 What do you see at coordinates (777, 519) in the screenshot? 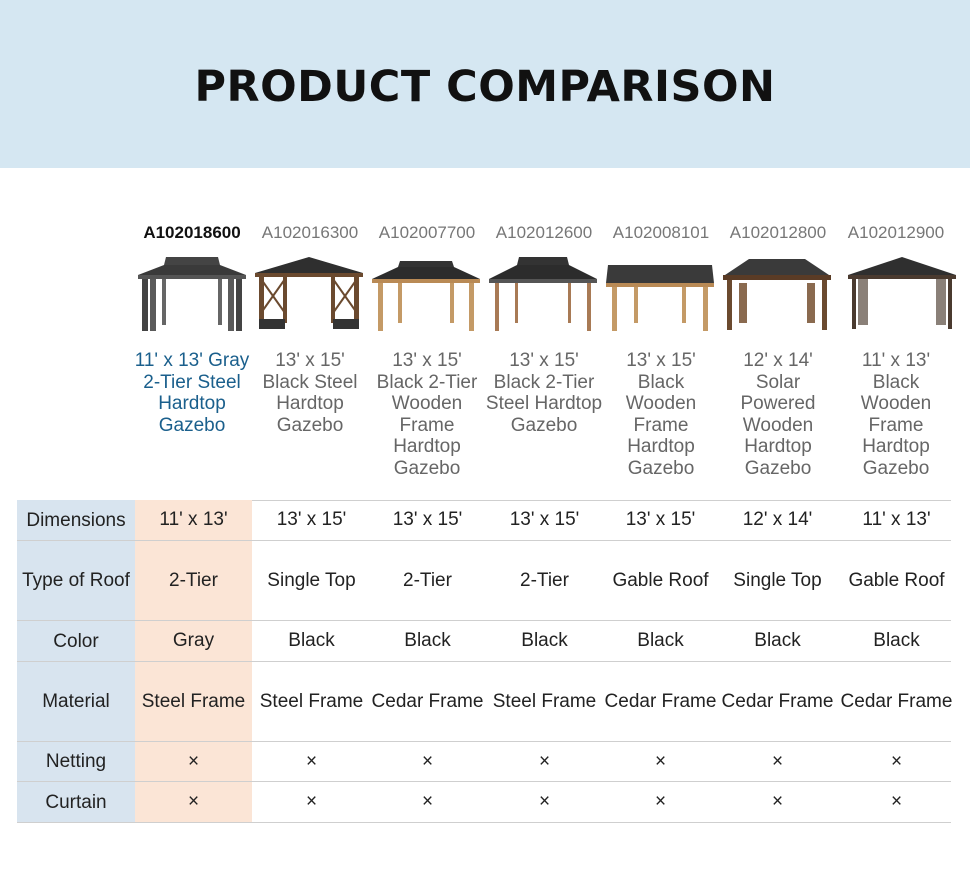
I see `table-cell: 12' x 14'` at bounding box center [777, 519].